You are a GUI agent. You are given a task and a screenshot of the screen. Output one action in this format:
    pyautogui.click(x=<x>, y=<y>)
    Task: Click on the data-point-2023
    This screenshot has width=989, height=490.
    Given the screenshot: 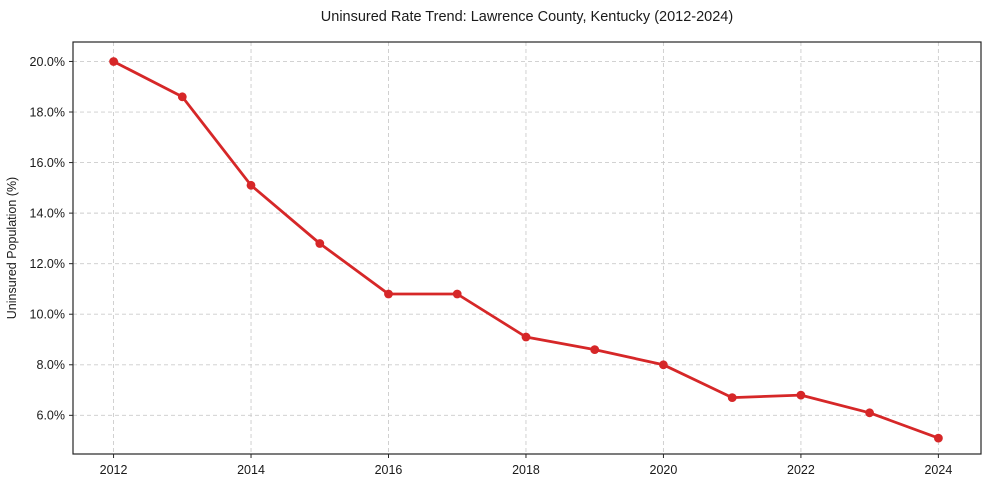 What is the action you would take?
    pyautogui.click(x=869, y=413)
    